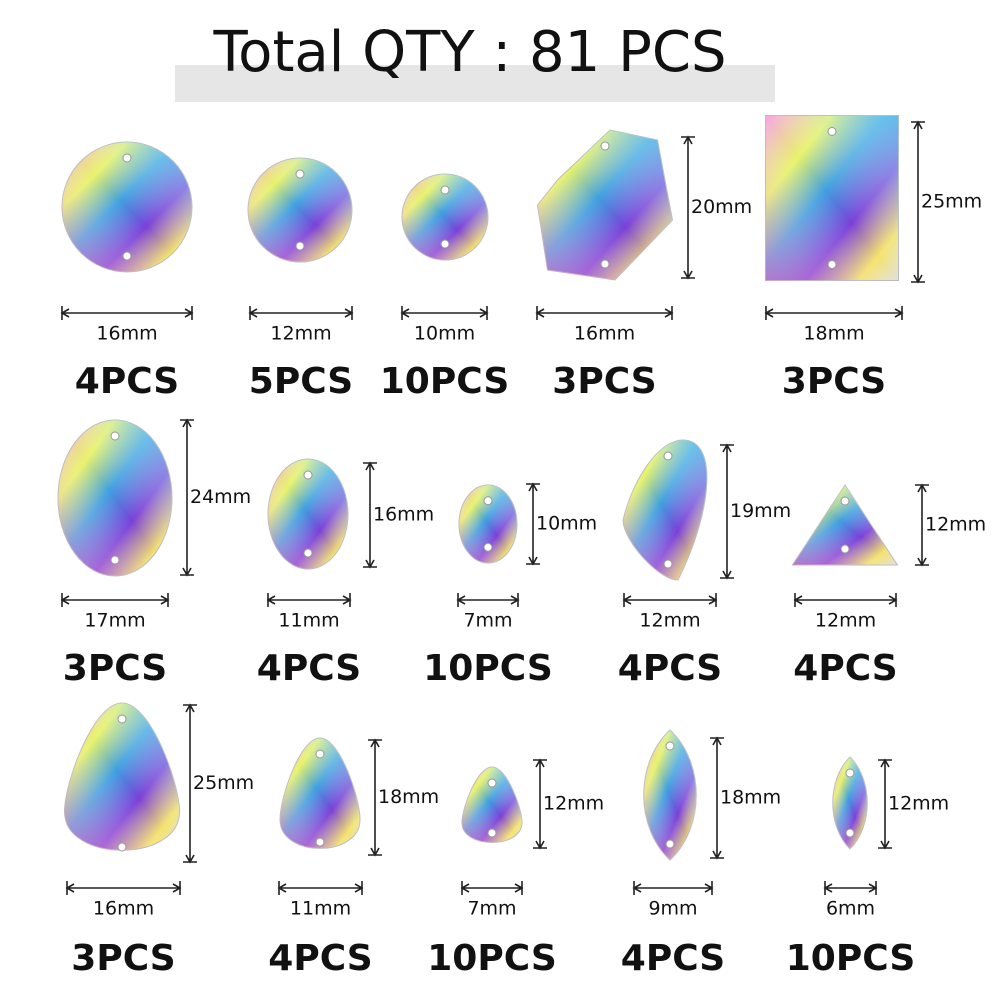 The width and height of the screenshot is (1000, 1000). What do you see at coordinates (469, 52) in the screenshot?
I see `title: Total QTY : 81 PCS` at bounding box center [469, 52].